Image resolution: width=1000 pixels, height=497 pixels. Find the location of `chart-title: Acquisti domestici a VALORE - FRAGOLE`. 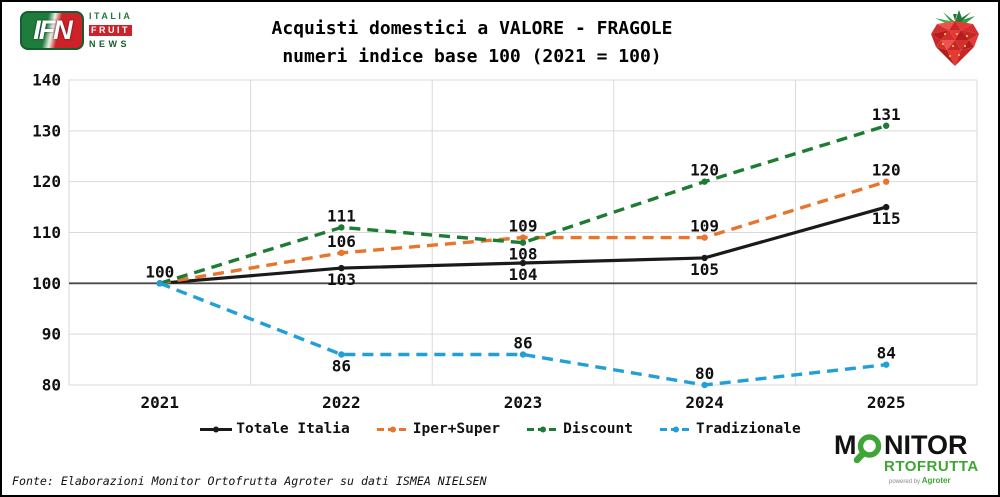

chart-title: Acquisti domestici a VALORE - FRAGOLE is located at coordinates (472, 28).